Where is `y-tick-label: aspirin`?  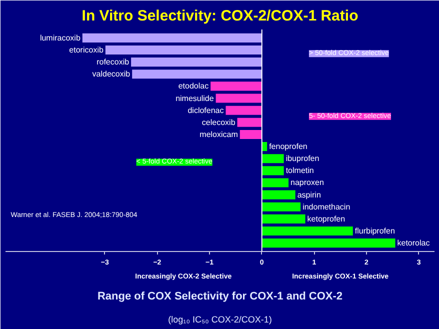
y-tick-label: aspirin is located at coordinates (309, 195).